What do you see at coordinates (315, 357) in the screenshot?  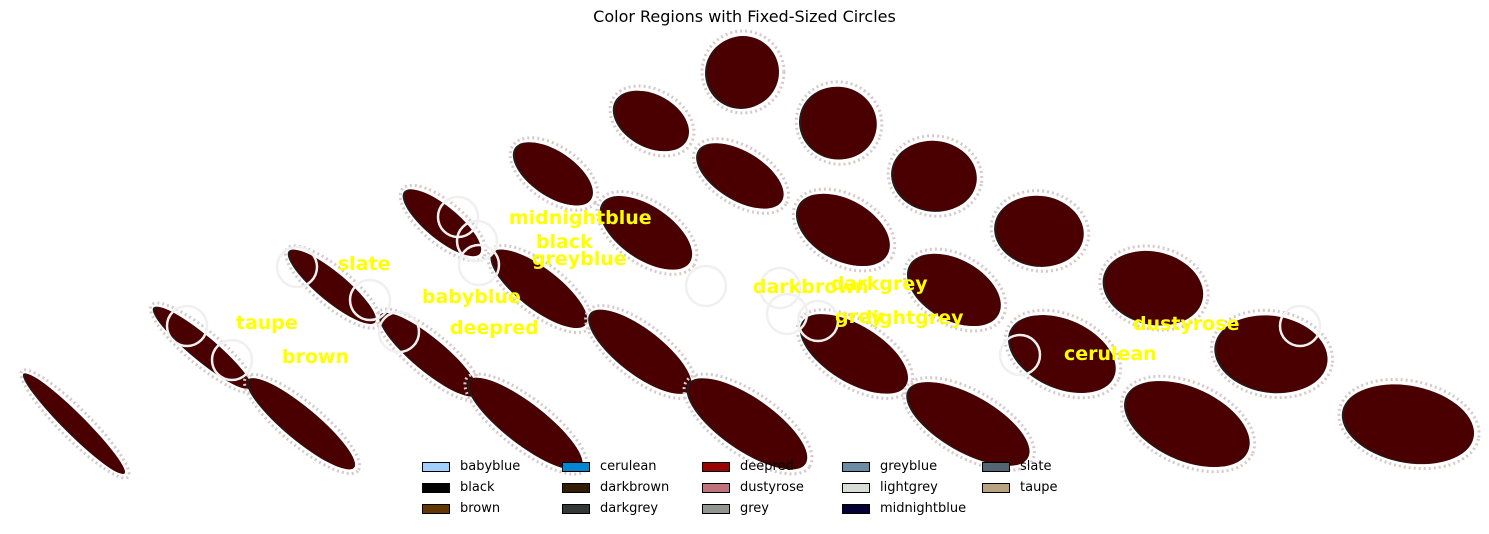 I see `region-label: brown` at bounding box center [315, 357].